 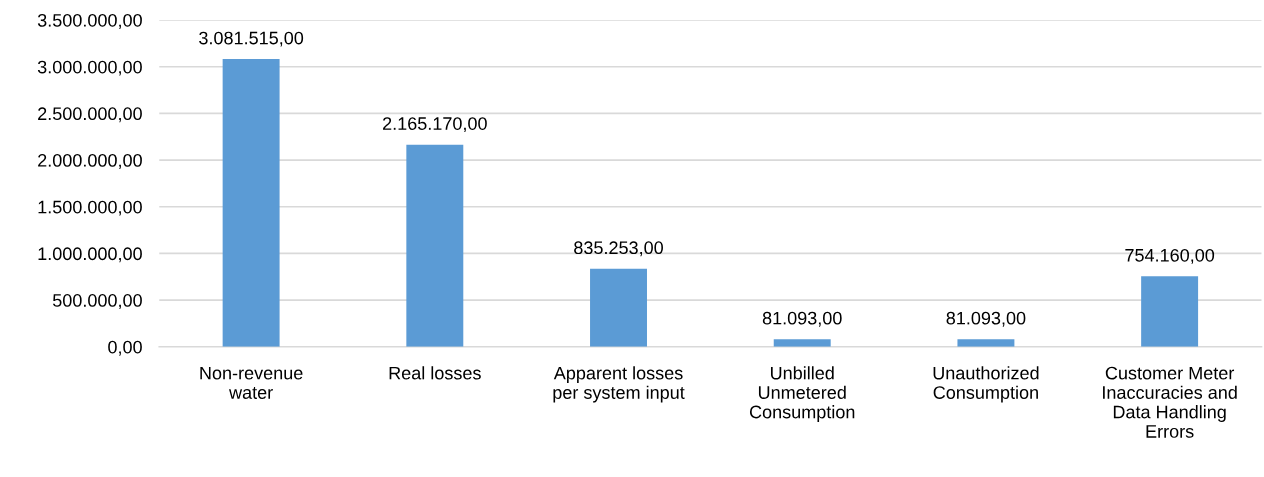 I want to click on y-tick-label: 3.000.000,00, so click(x=89, y=68).